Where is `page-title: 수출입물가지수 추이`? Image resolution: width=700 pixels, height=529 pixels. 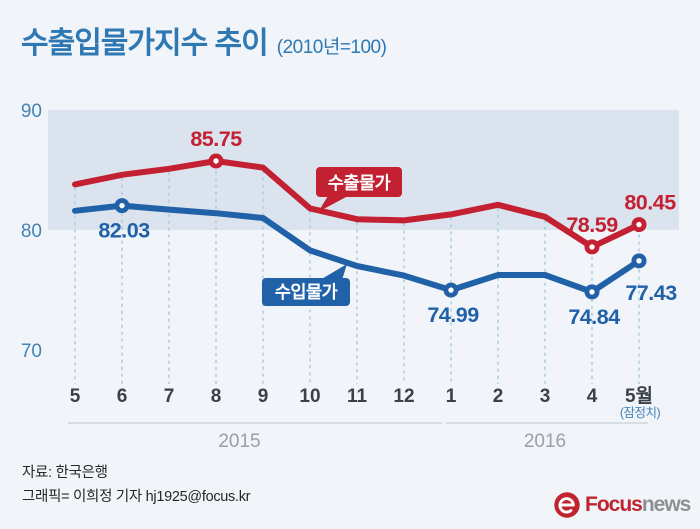 page-title: 수출입물가지수 추이 is located at coordinates (145, 43).